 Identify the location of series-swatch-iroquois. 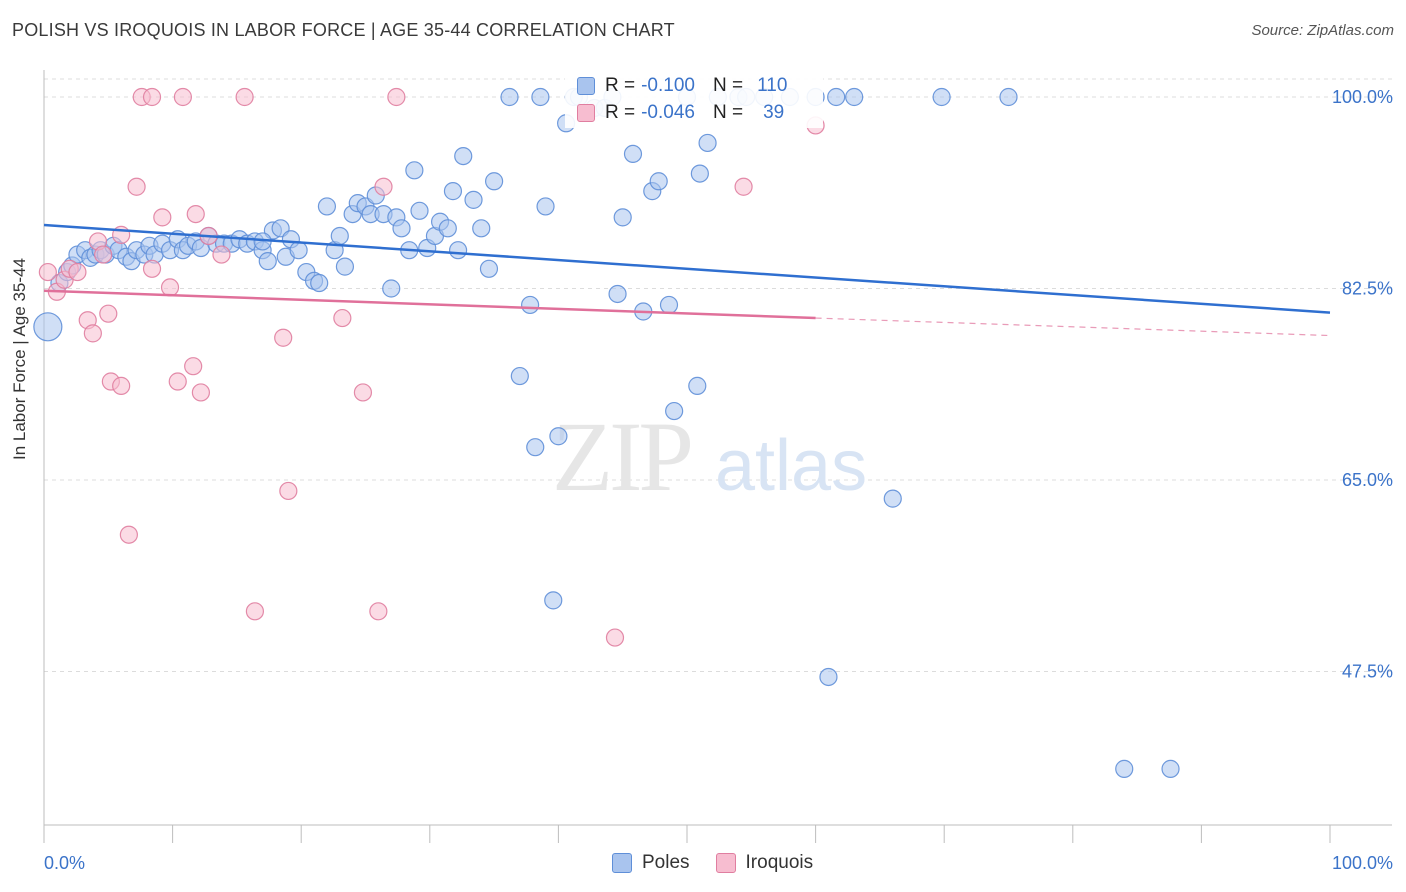
(725, 863).